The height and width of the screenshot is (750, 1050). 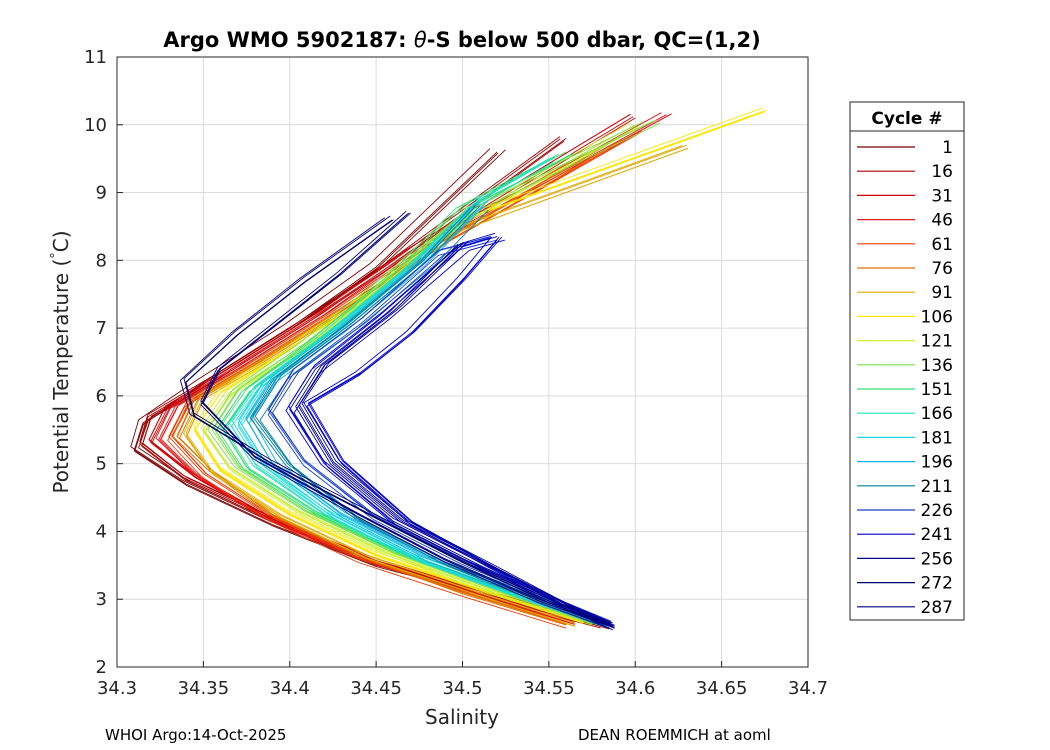 What do you see at coordinates (594, 40) in the screenshot?
I see `chart-title-suffix: -S below 500 dbar, QC=(1,2)` at bounding box center [594, 40].